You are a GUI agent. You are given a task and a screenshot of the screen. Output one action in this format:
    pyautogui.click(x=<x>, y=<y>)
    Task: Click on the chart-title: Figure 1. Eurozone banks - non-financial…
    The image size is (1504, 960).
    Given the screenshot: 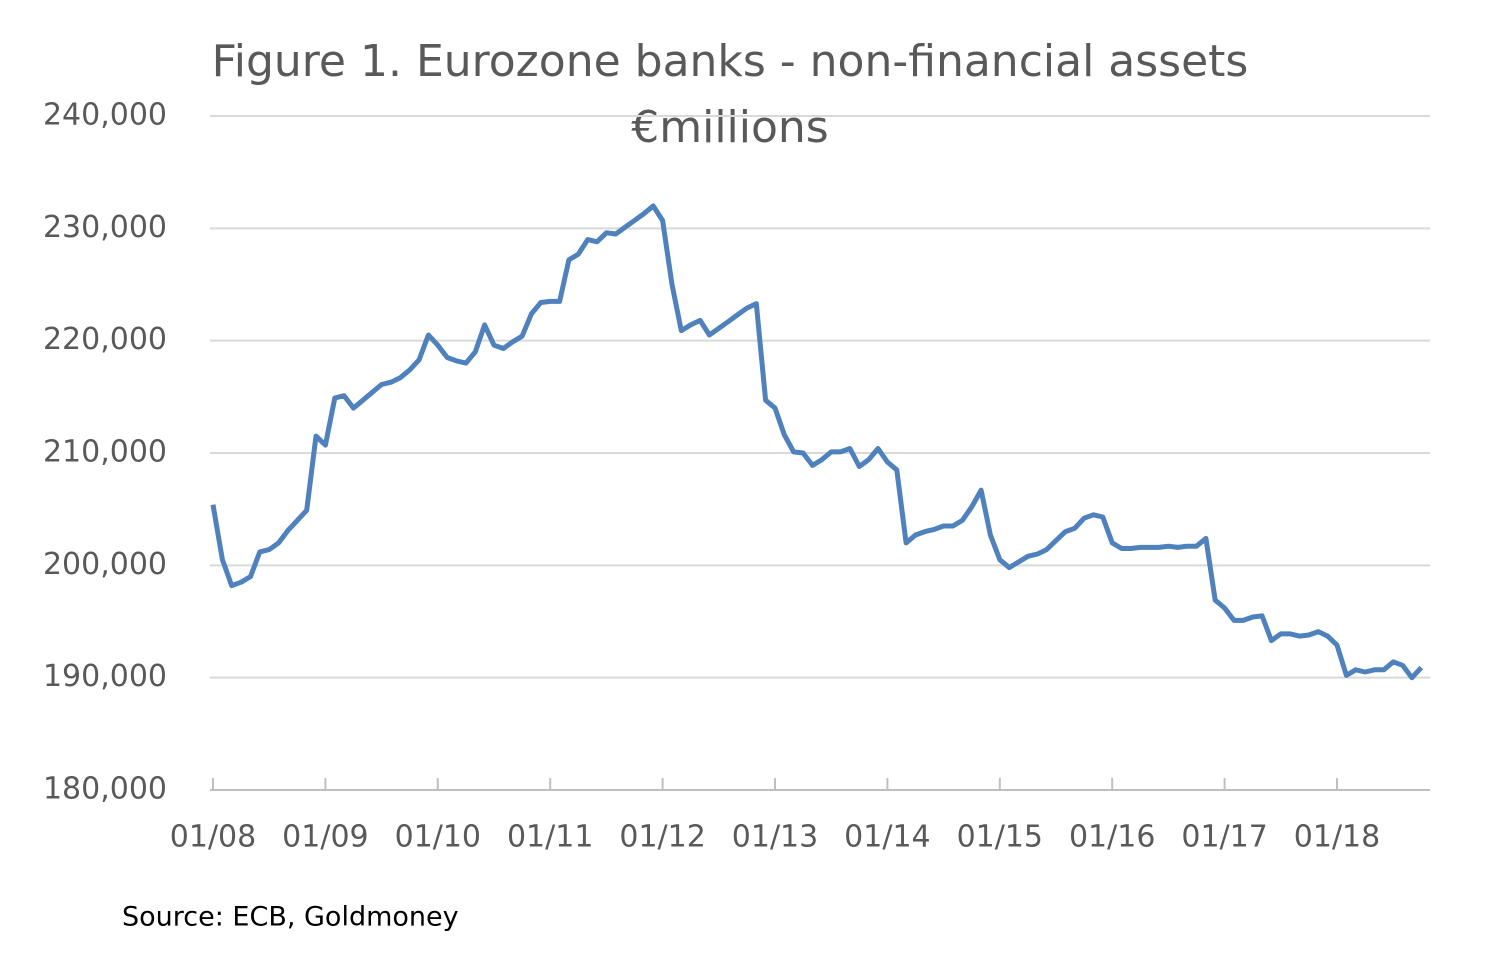 What is the action you would take?
    pyautogui.click(x=730, y=61)
    